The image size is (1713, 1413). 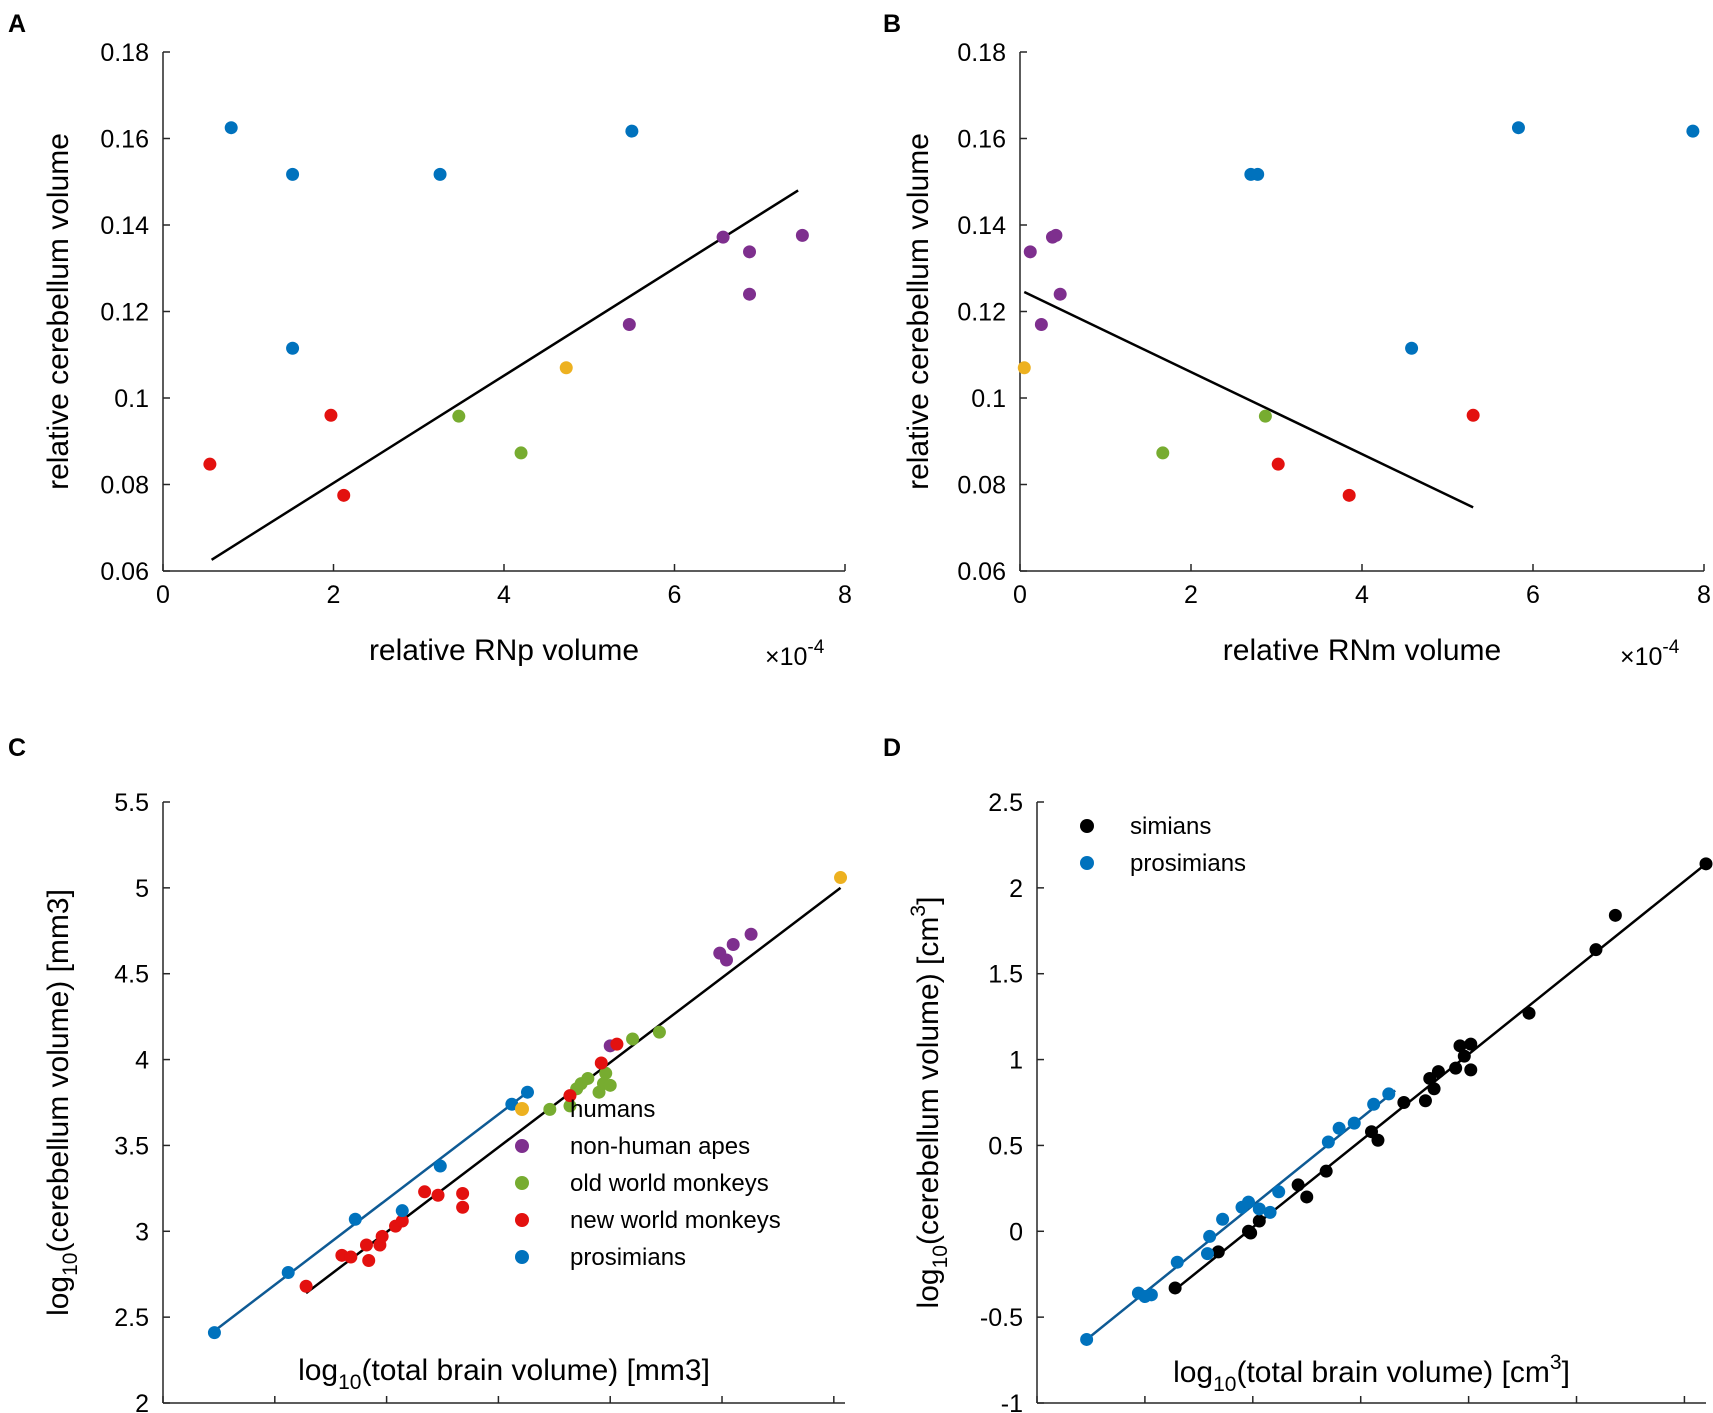 I want to click on y-tick-label: 0.1, so click(x=131, y=399).